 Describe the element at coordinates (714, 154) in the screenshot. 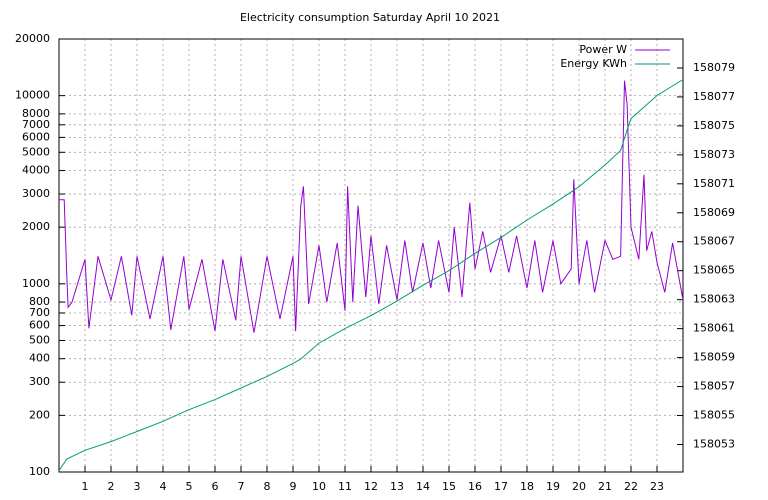

I see `y2-tick-label: 158073` at that location.